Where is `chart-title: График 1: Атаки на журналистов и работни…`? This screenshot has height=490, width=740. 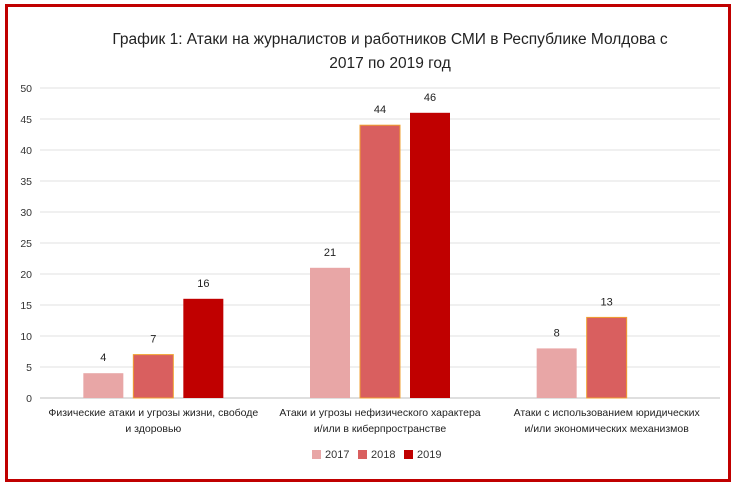 chart-title: График 1: Атаки на журналистов и работни… is located at coordinates (390, 52).